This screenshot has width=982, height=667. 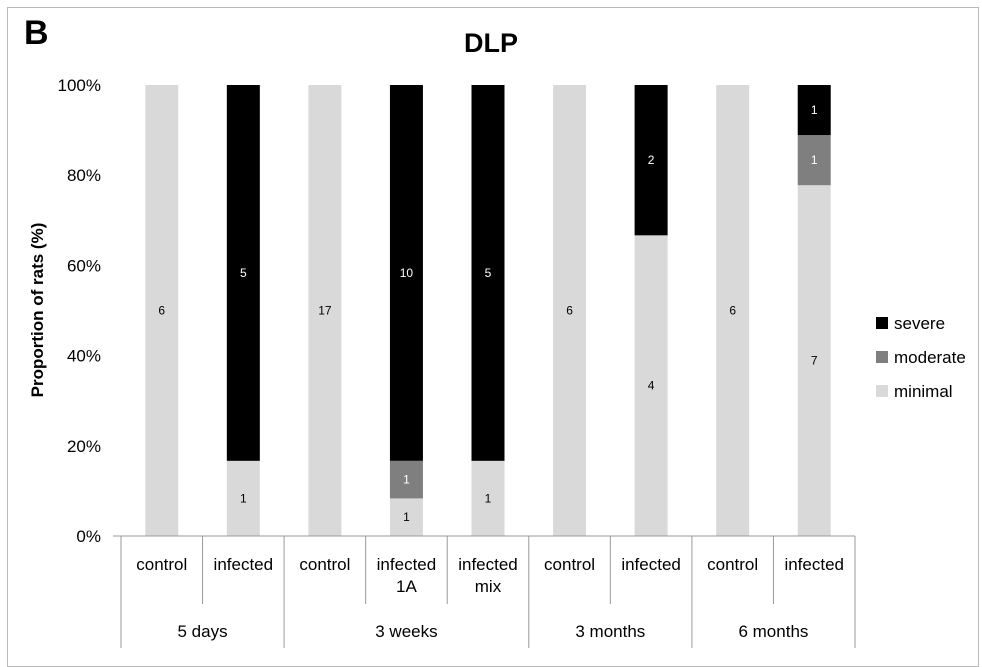 What do you see at coordinates (923, 391) in the screenshot?
I see `legend-label-minimal: minimal` at bounding box center [923, 391].